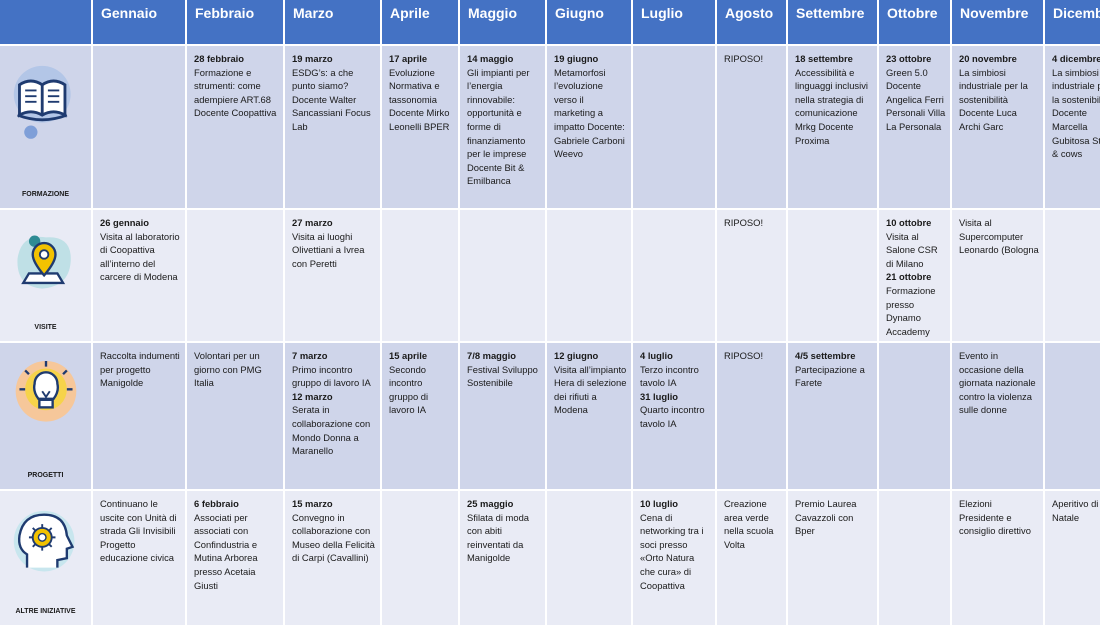  Describe the element at coordinates (659, 396) in the screenshot. I see `event-date: 31 luglio` at that location.